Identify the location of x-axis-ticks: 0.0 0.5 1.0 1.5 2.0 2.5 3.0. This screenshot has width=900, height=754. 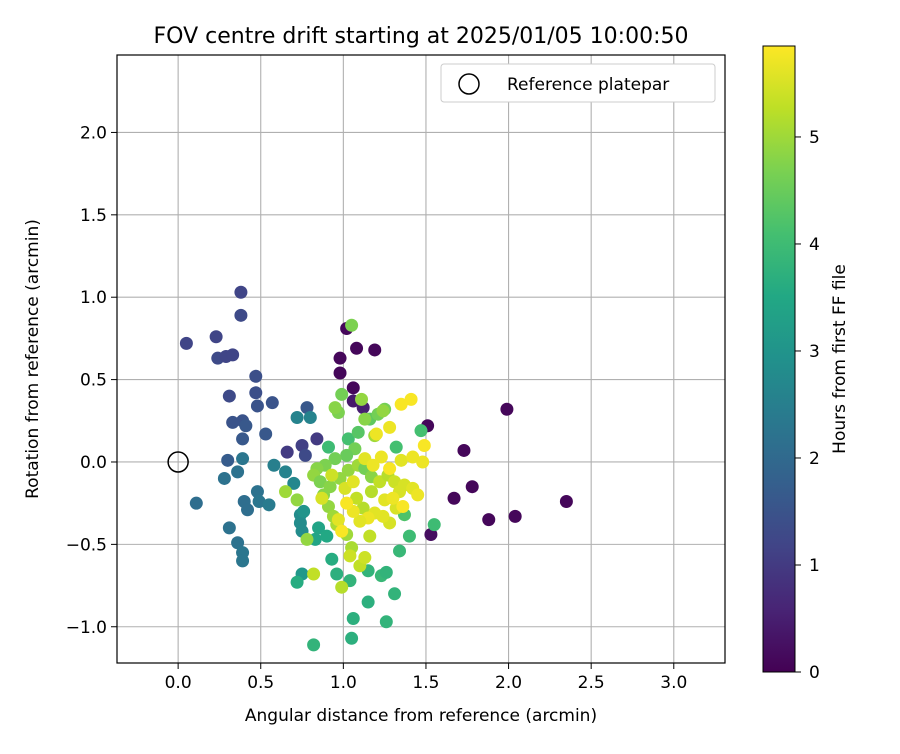
(426, 678).